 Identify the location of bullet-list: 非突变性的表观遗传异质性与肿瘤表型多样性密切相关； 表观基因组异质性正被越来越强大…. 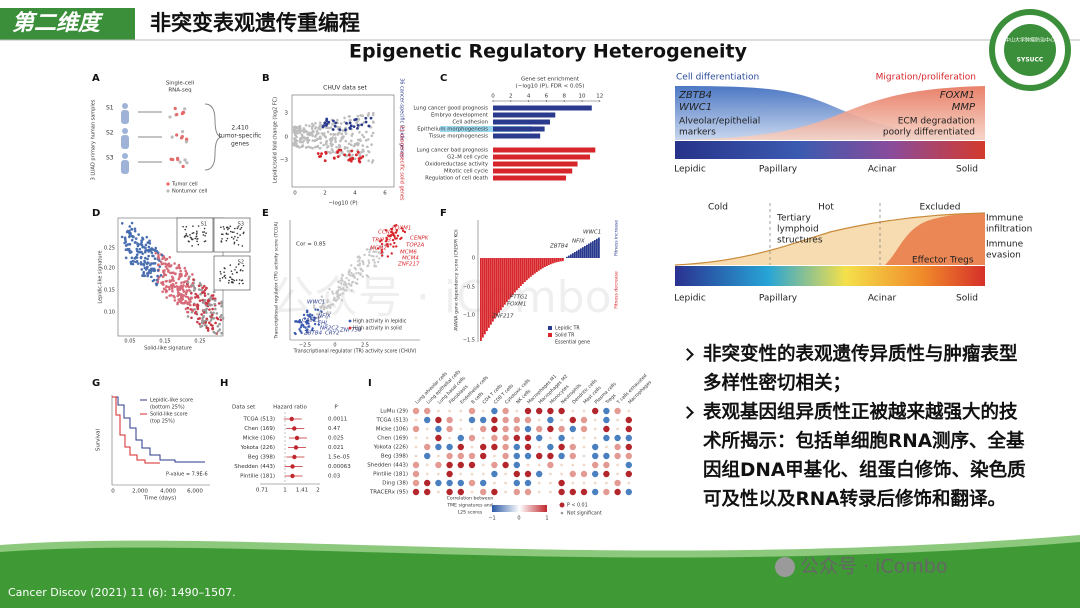
(855, 427).